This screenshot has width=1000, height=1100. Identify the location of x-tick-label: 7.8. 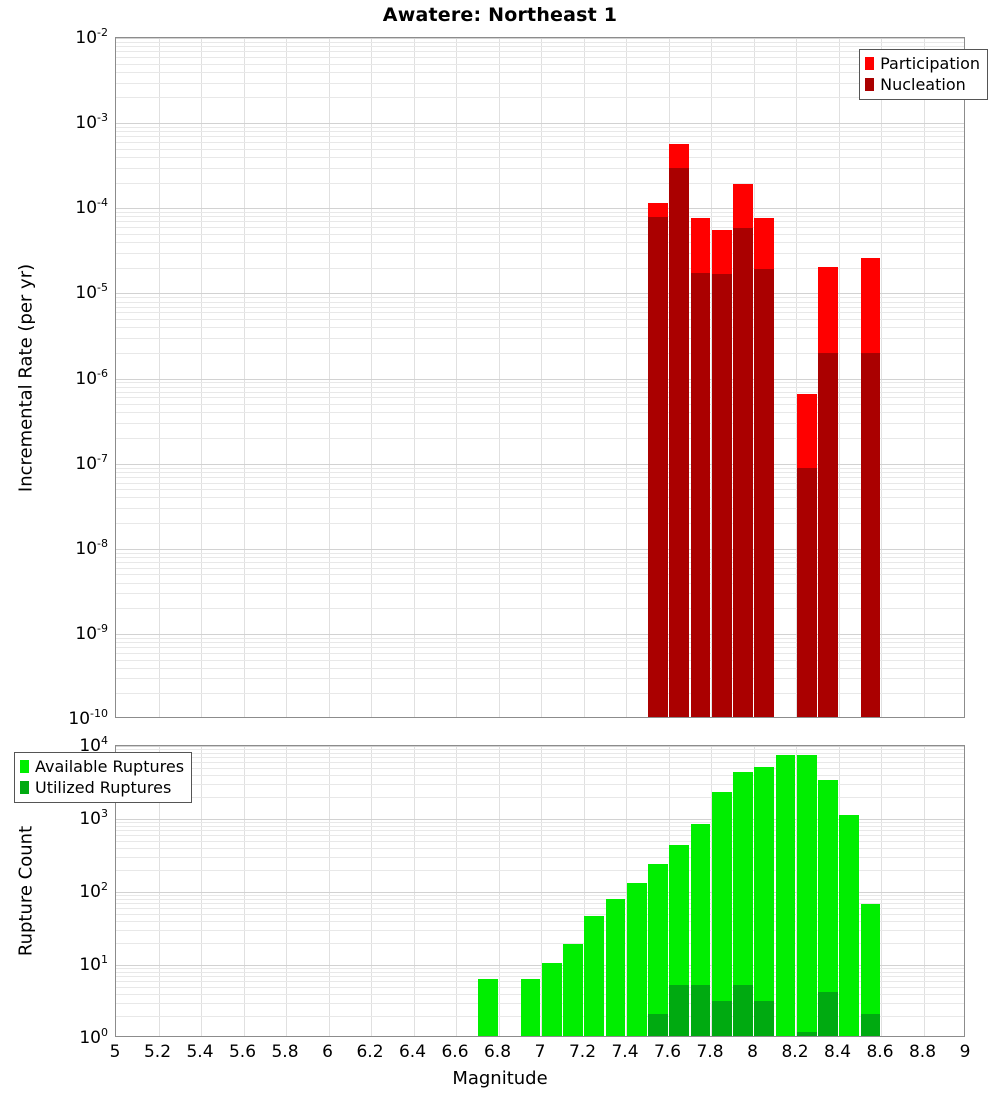
(710, 1052).